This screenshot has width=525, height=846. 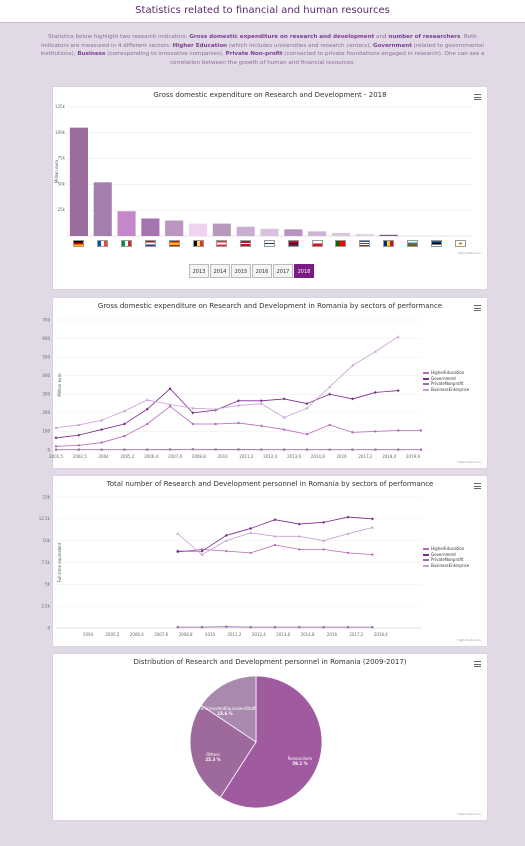 What do you see at coordinates (48, 449) in the screenshot?
I see `y-tick-label: 0` at bounding box center [48, 449].